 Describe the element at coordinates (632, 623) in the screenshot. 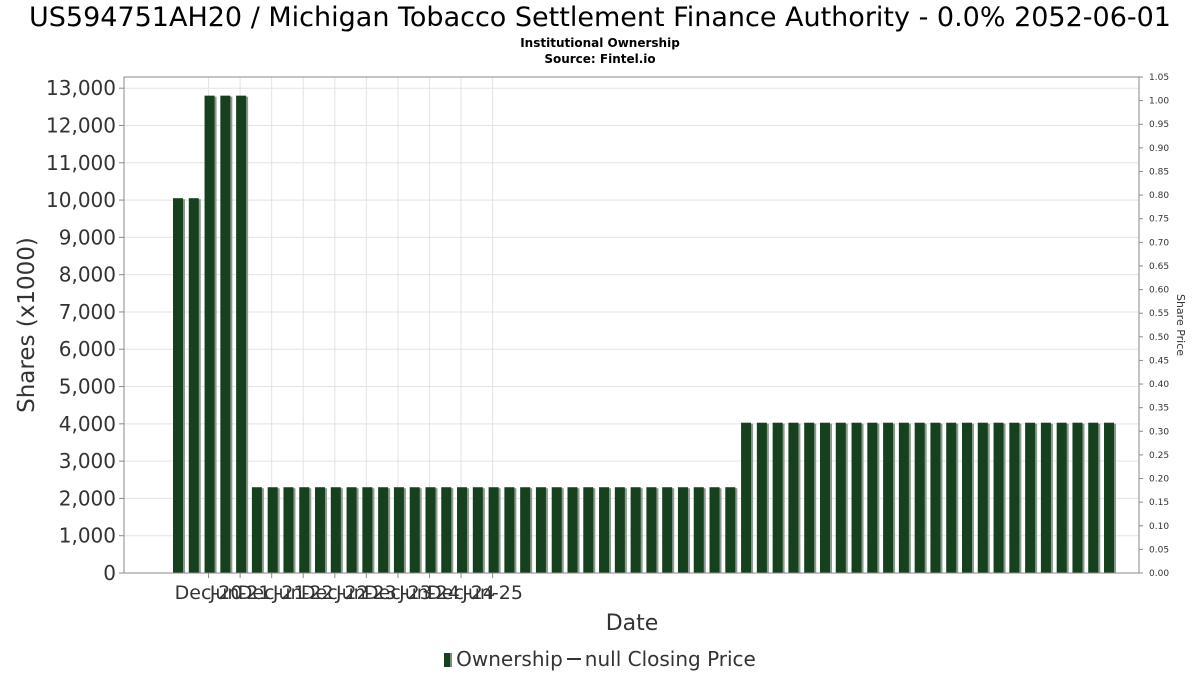

I see `x-axis-label: Date` at that location.